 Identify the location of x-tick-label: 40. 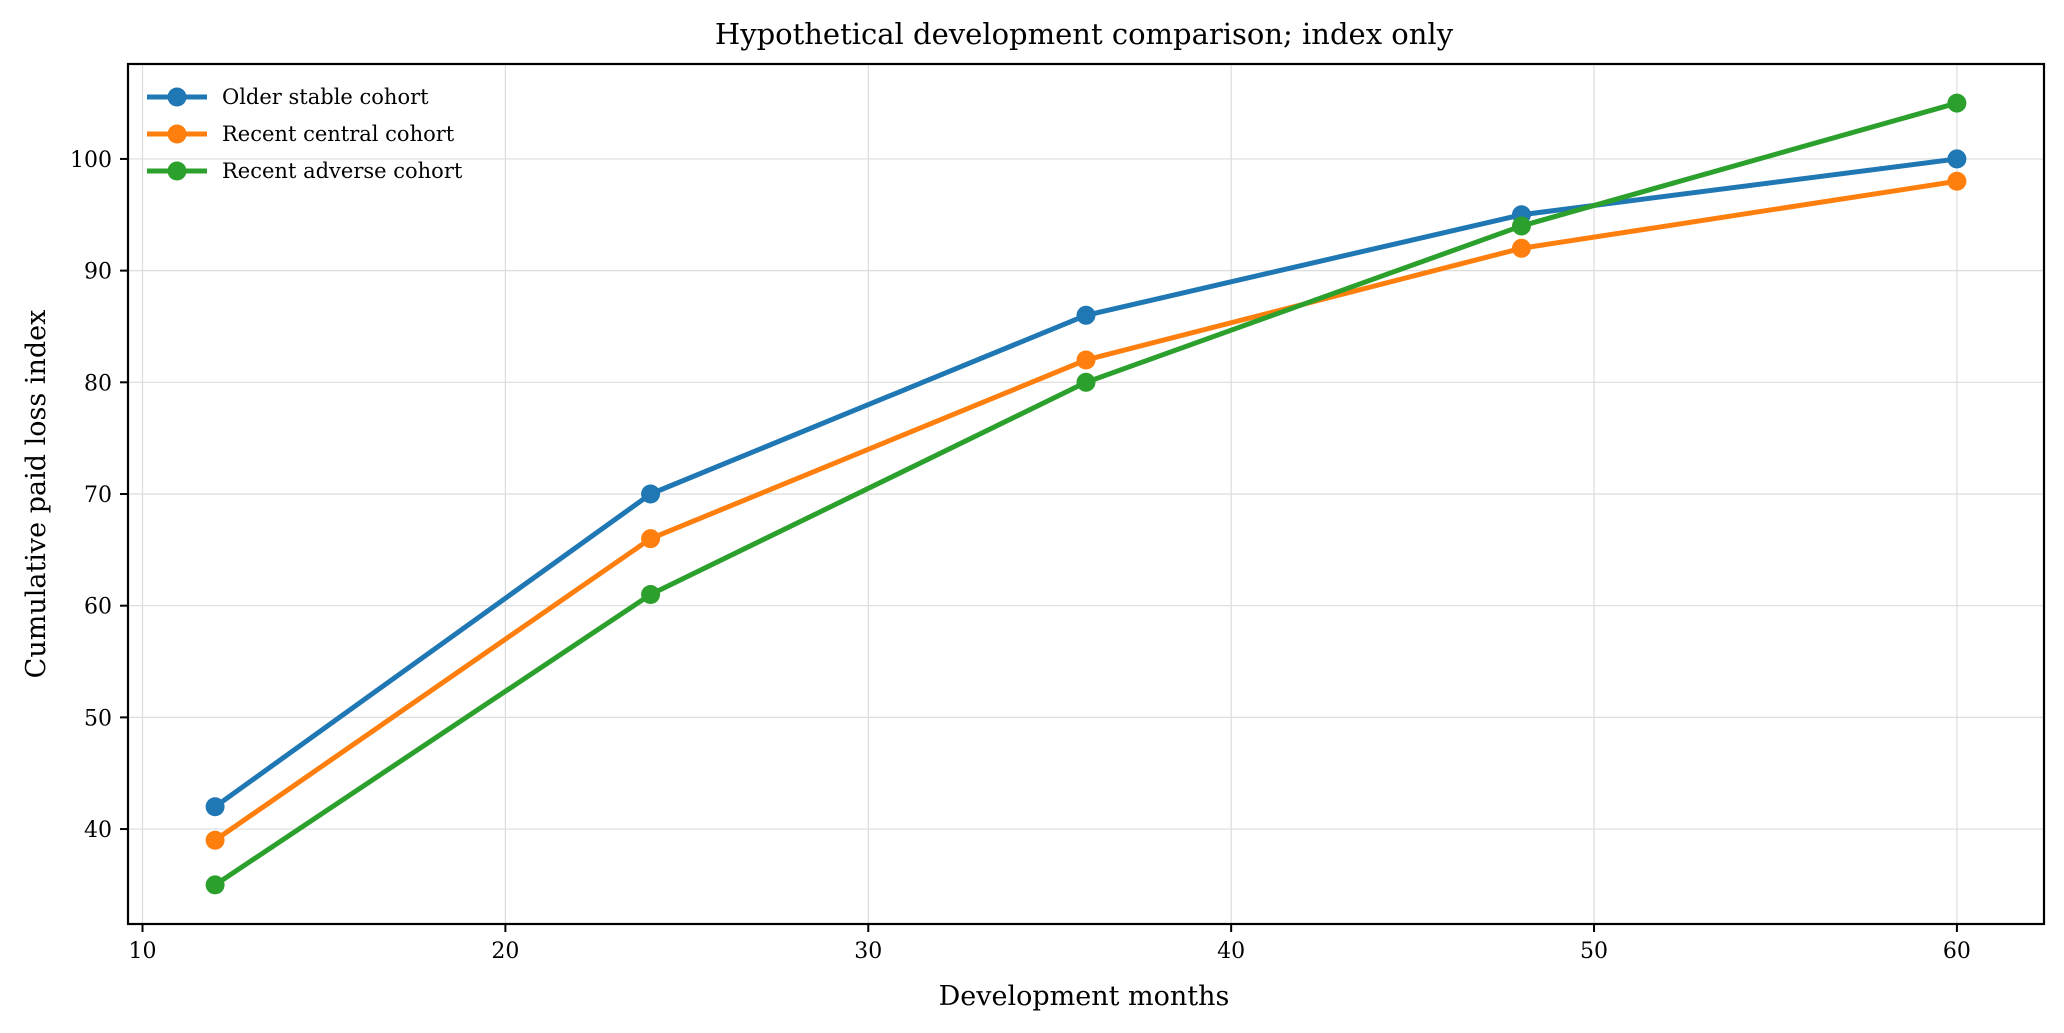
(1231, 951).